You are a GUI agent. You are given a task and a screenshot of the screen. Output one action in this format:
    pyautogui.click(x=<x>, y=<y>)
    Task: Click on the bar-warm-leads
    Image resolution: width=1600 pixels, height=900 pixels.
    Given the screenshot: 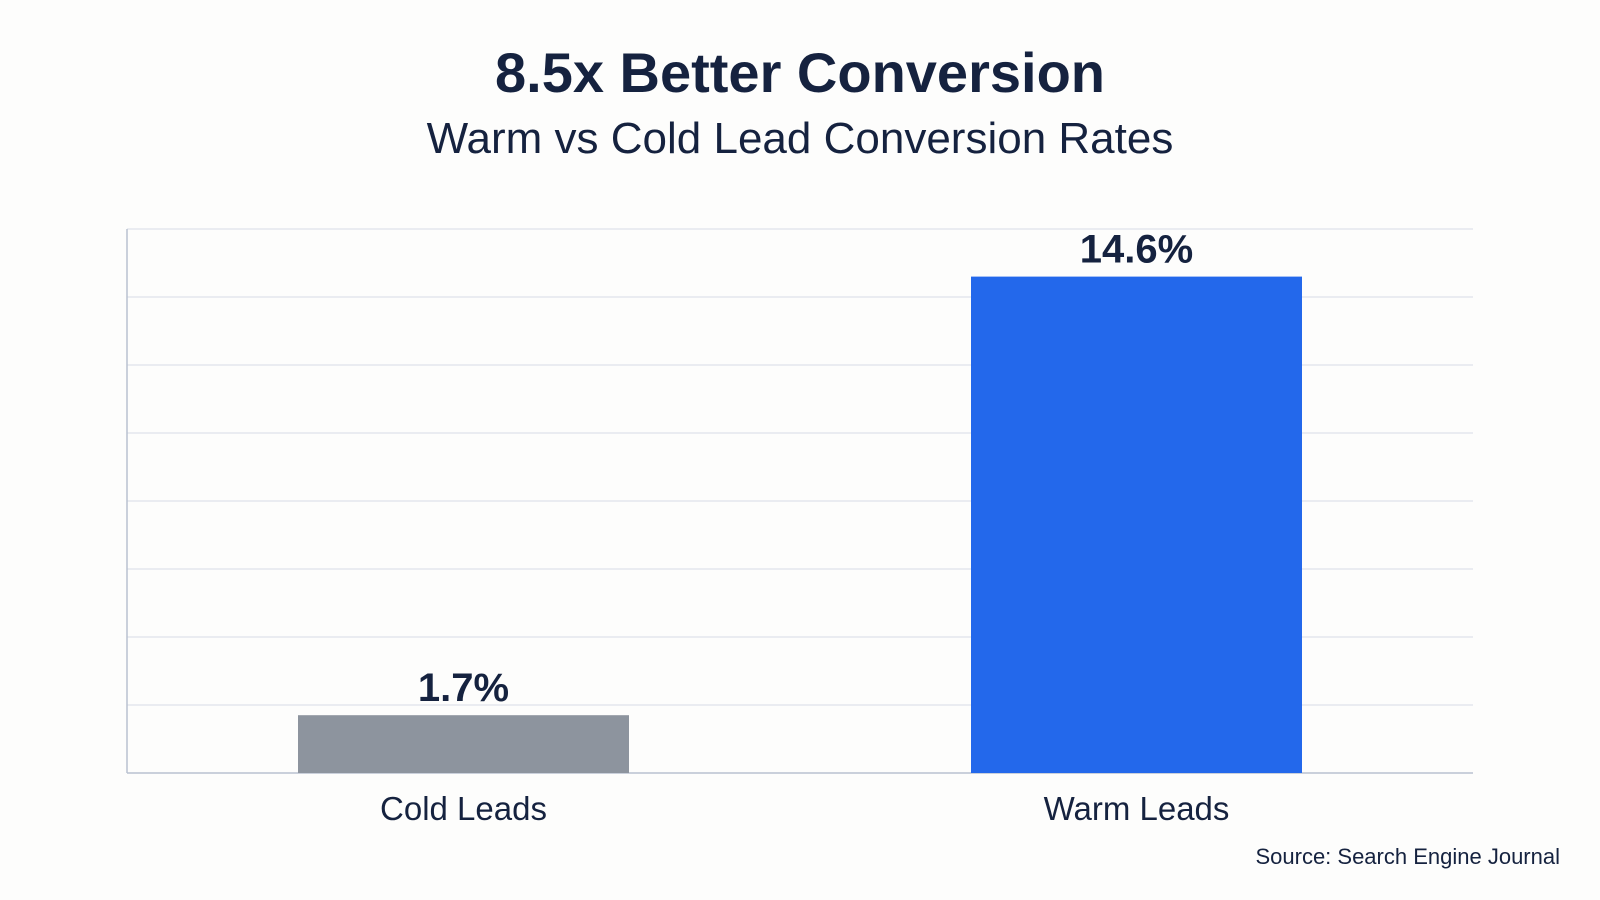 What is the action you would take?
    pyautogui.click(x=1136, y=524)
    